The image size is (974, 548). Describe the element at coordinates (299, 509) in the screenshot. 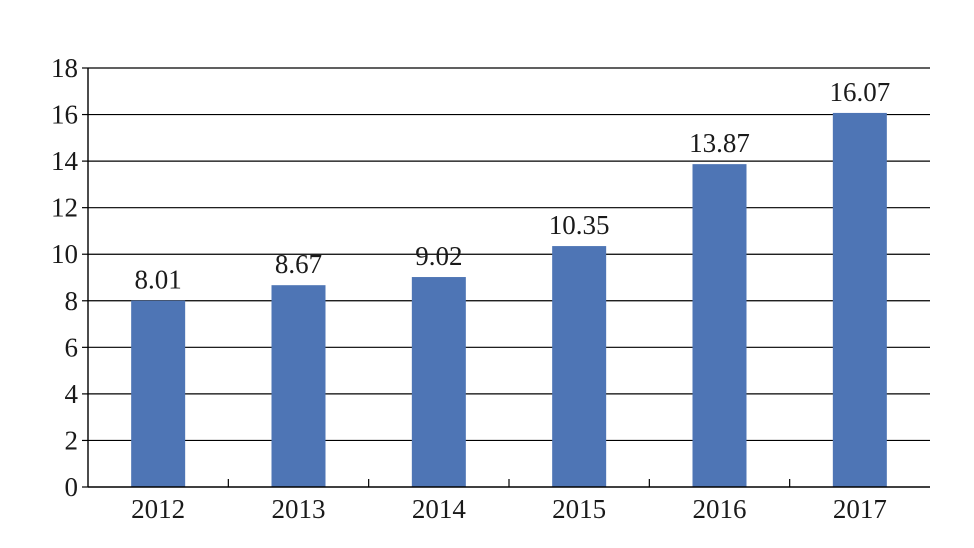

I see `x-tick-label: 2013` at that location.